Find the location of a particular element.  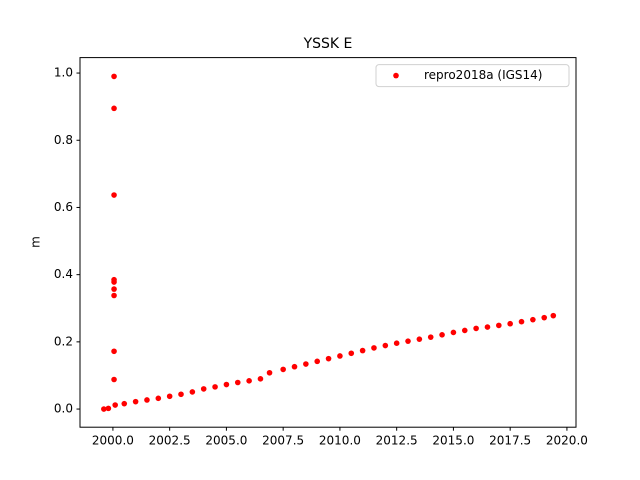

y-tick-label: 0.8 is located at coordinates (63, 140).